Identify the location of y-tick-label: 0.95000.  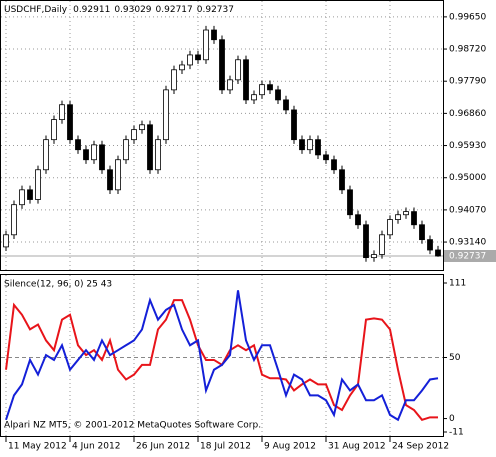
(467, 178).